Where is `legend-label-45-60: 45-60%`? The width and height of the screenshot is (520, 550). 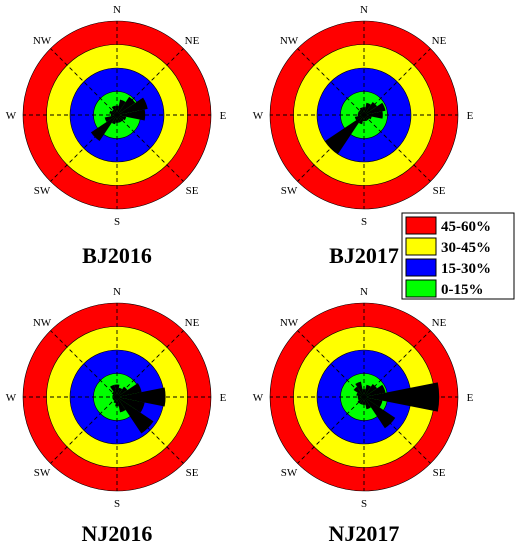
legend-label-45-60: 45-60% is located at coordinates (466, 227).